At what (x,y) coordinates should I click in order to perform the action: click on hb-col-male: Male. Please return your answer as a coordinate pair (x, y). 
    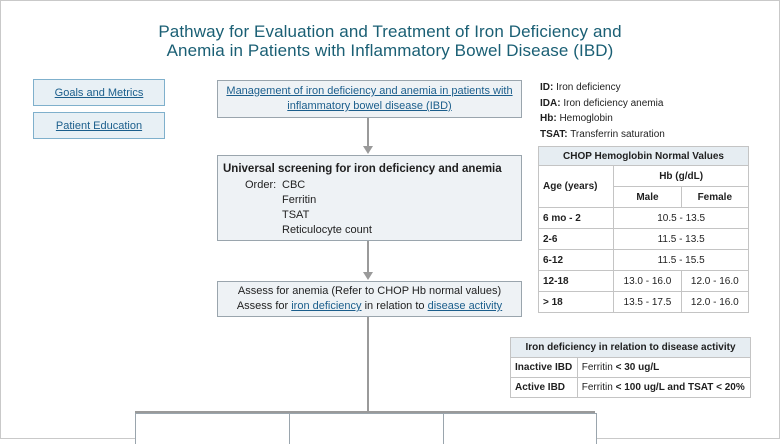
    Looking at the image, I should click on (647, 197).